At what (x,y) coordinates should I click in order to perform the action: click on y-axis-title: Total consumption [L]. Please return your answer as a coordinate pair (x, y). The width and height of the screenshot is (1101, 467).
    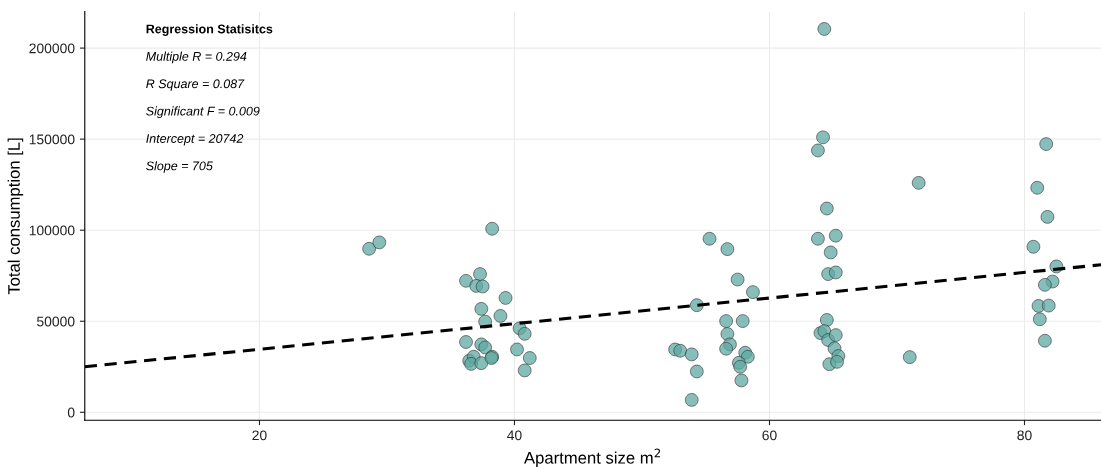
    Looking at the image, I should click on (15, 216).